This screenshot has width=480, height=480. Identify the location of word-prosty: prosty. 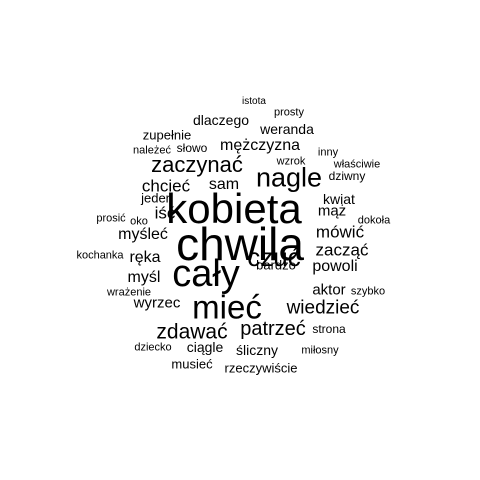
(289, 112).